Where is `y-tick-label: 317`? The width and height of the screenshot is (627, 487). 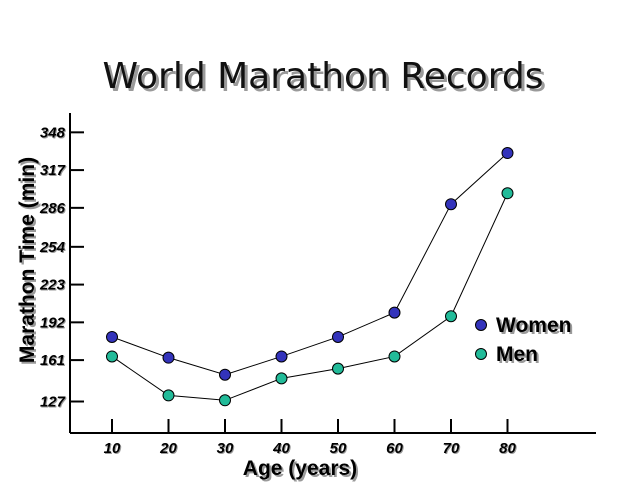 y-tick-label: 317 is located at coordinates (53, 170).